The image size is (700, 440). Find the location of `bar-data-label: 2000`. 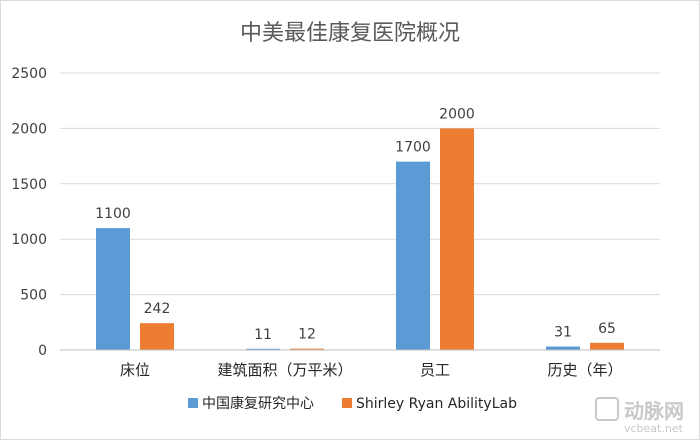

bar-data-label: 2000 is located at coordinates (457, 114).